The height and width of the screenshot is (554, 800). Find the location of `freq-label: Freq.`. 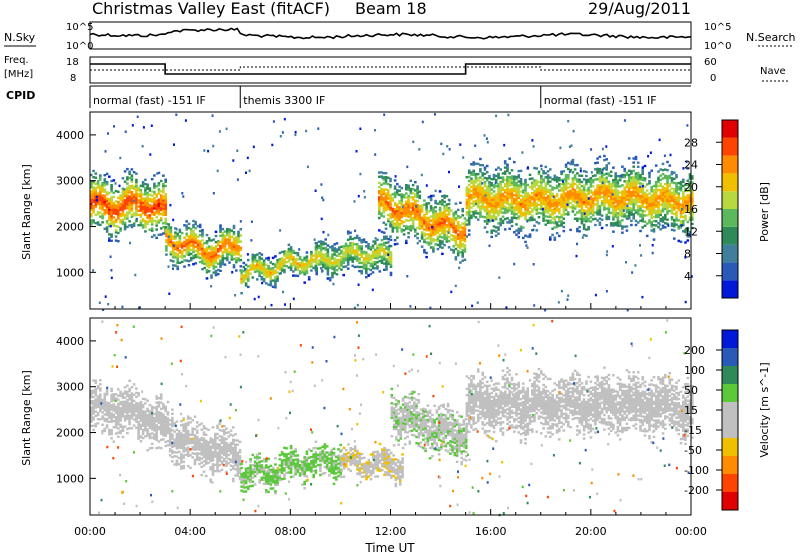

freq-label: Freq. is located at coordinates (16, 60).